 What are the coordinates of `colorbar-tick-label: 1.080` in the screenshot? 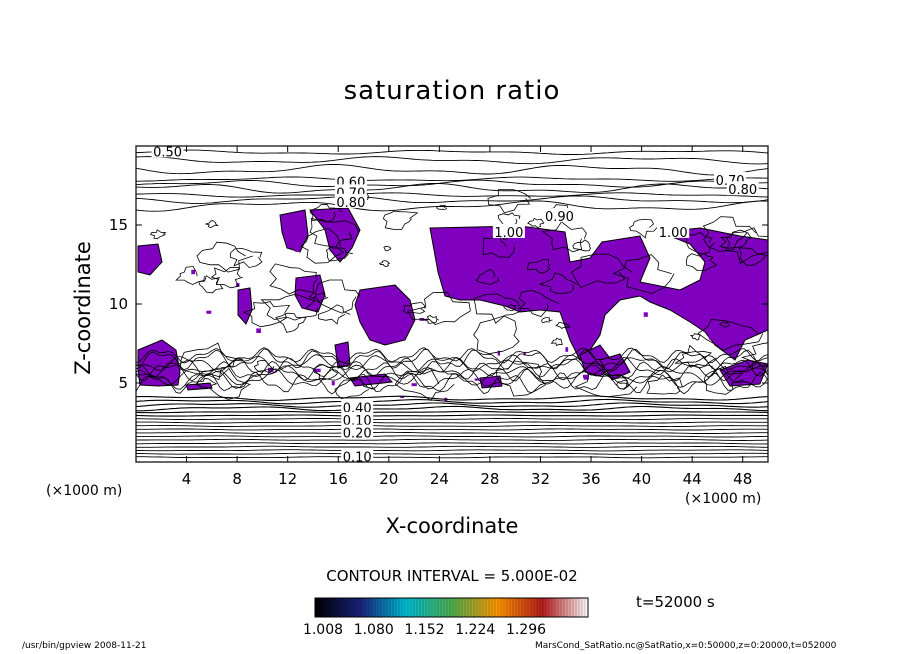 It's located at (373, 630).